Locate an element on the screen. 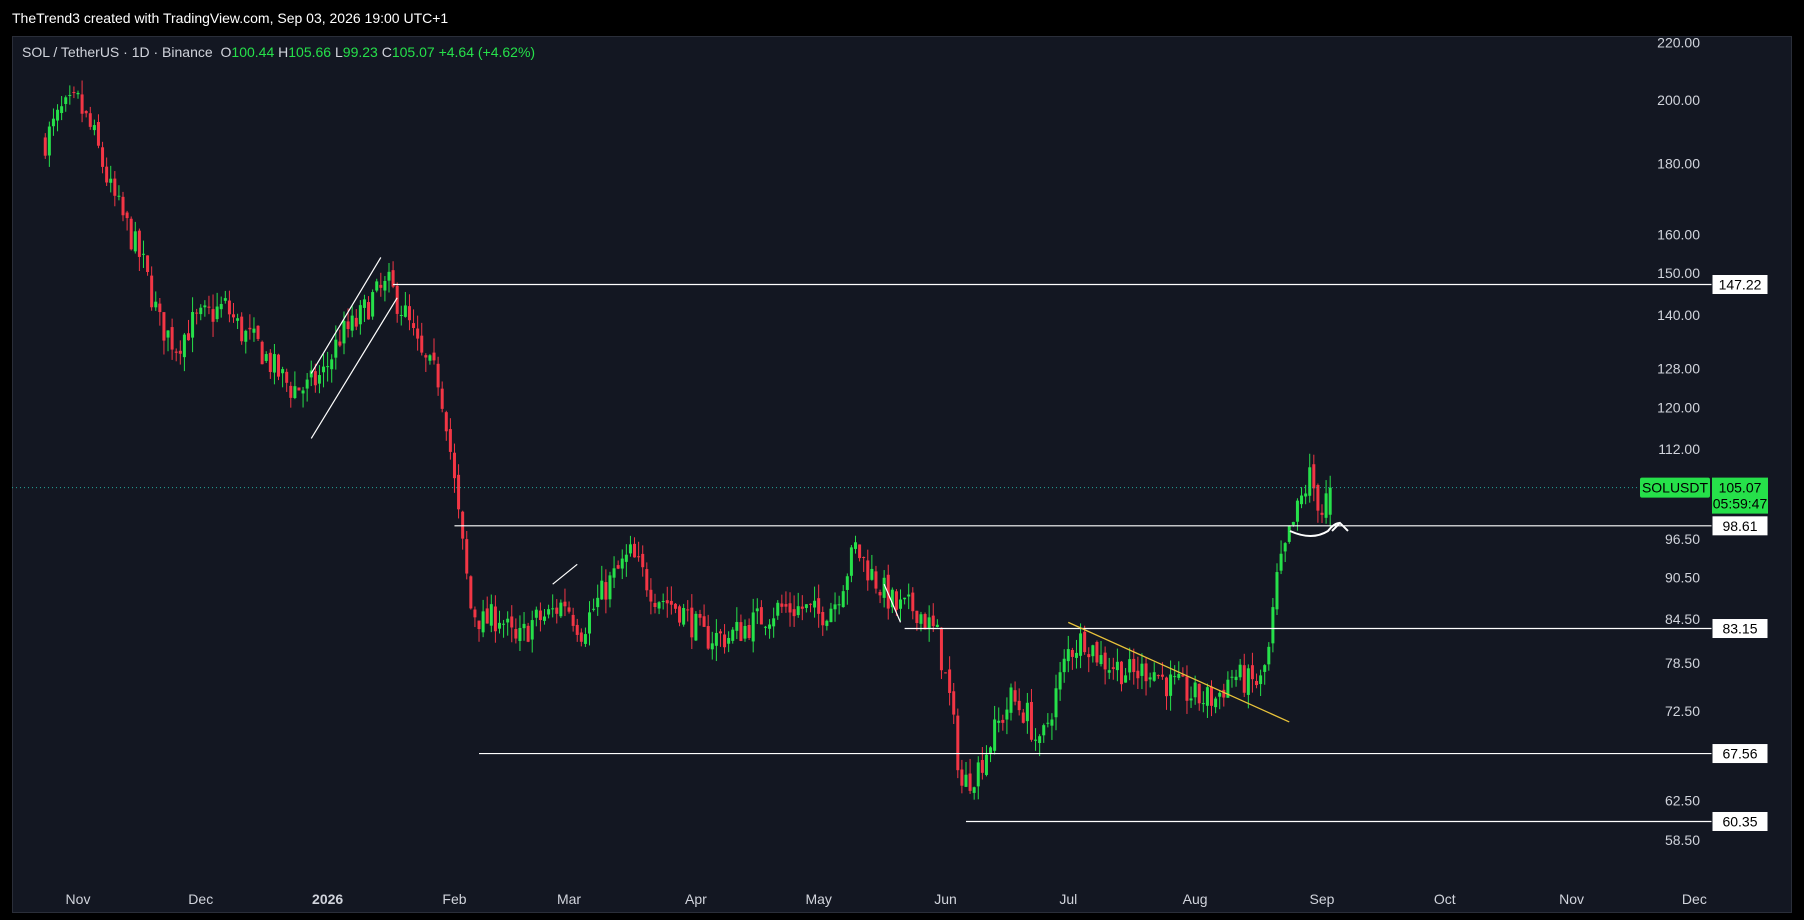 The width and height of the screenshot is (1804, 920). legend-open: 100.44 is located at coordinates (253, 52).